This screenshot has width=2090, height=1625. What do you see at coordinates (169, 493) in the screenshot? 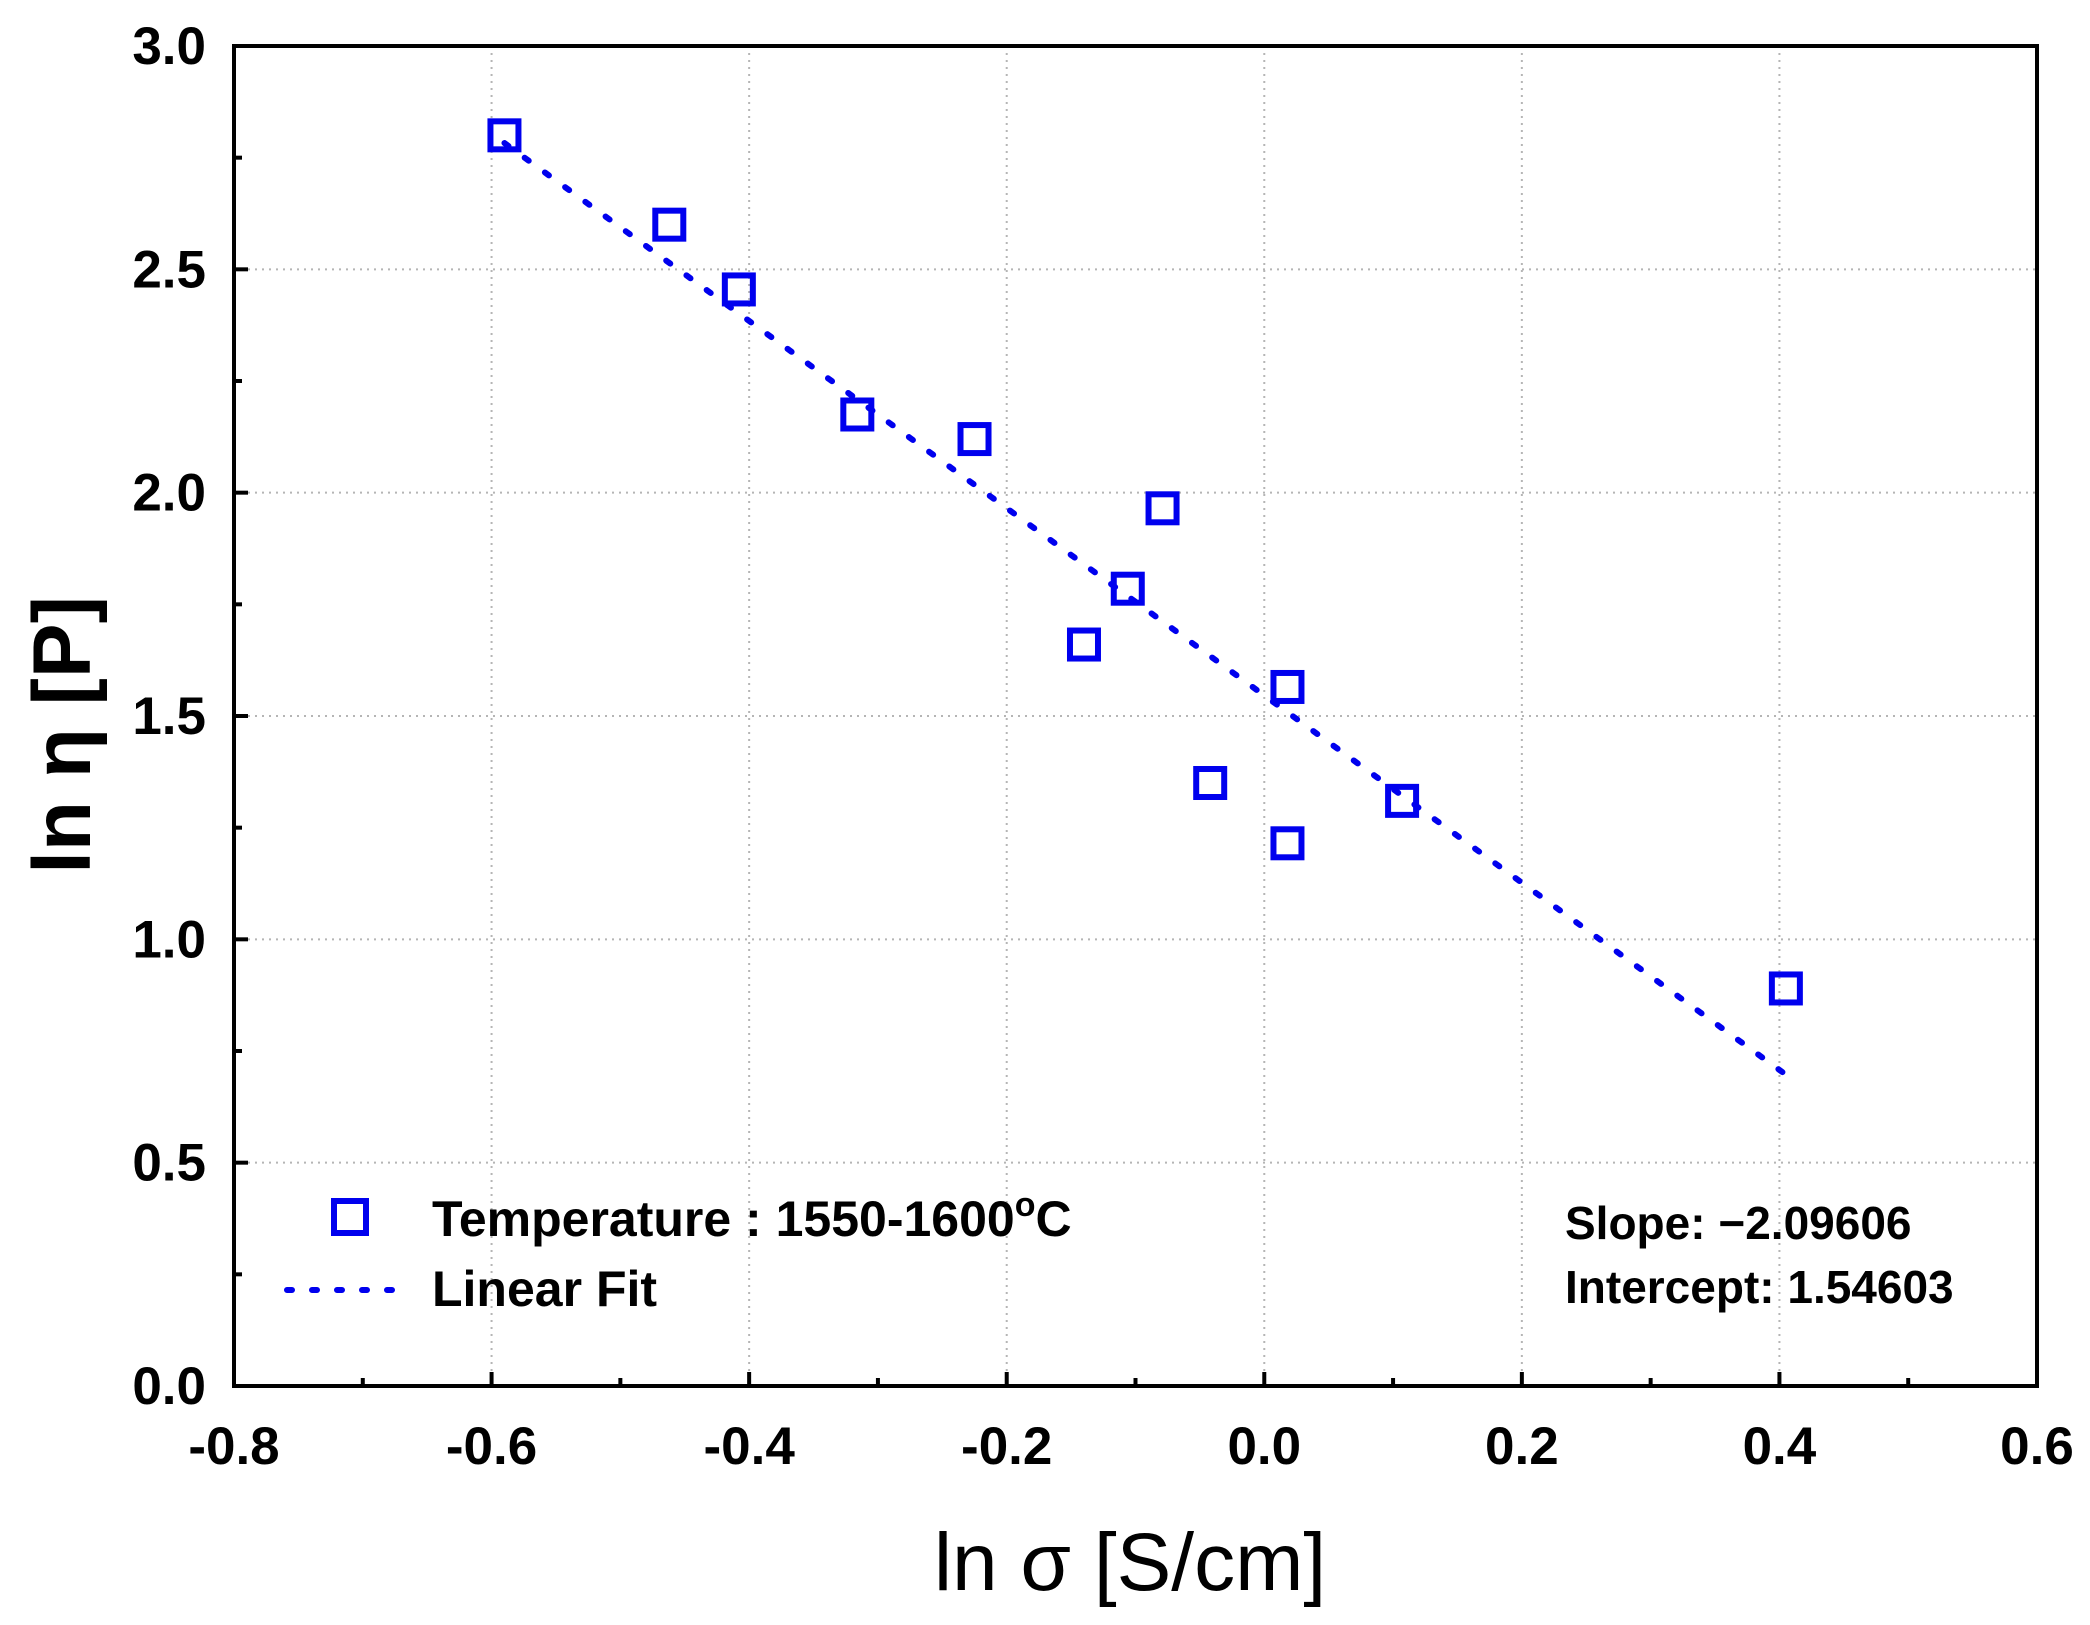
I see `y-tick-label: 2.0` at bounding box center [169, 493].